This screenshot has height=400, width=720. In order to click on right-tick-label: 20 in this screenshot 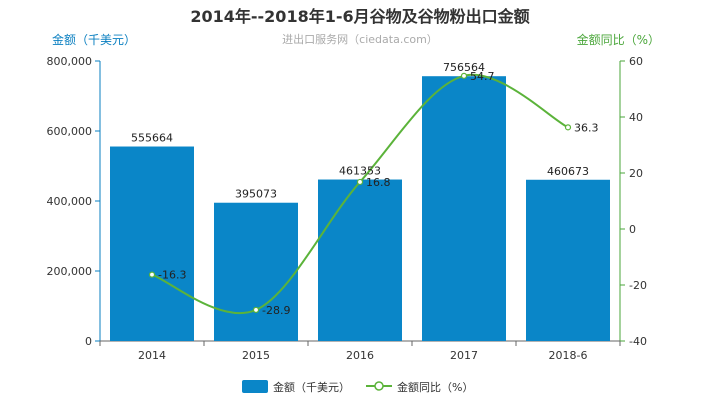, I will do `click(636, 173)`.